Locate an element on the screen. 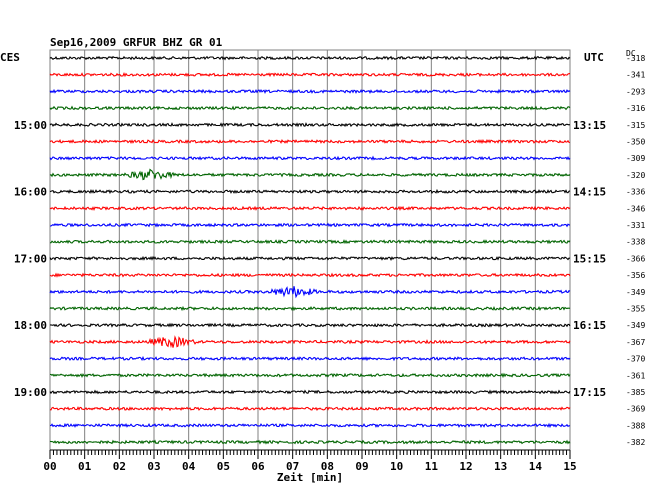 This screenshot has height=494, width=650. x-tick-label: 02 is located at coordinates (119, 466).